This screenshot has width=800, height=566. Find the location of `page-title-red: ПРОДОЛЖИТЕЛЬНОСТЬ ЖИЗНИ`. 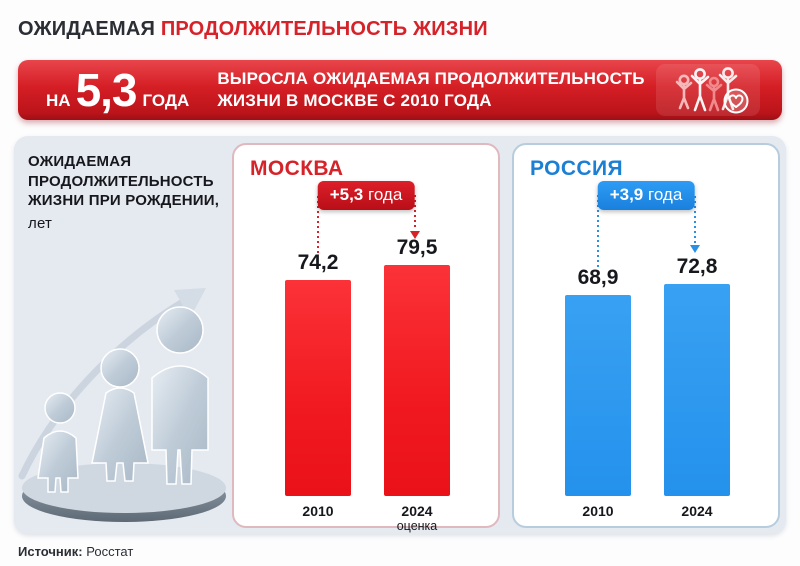

page-title-red: ПРОДОЛЖИТЕЛЬНОСТЬ ЖИЗНИ is located at coordinates (324, 29).